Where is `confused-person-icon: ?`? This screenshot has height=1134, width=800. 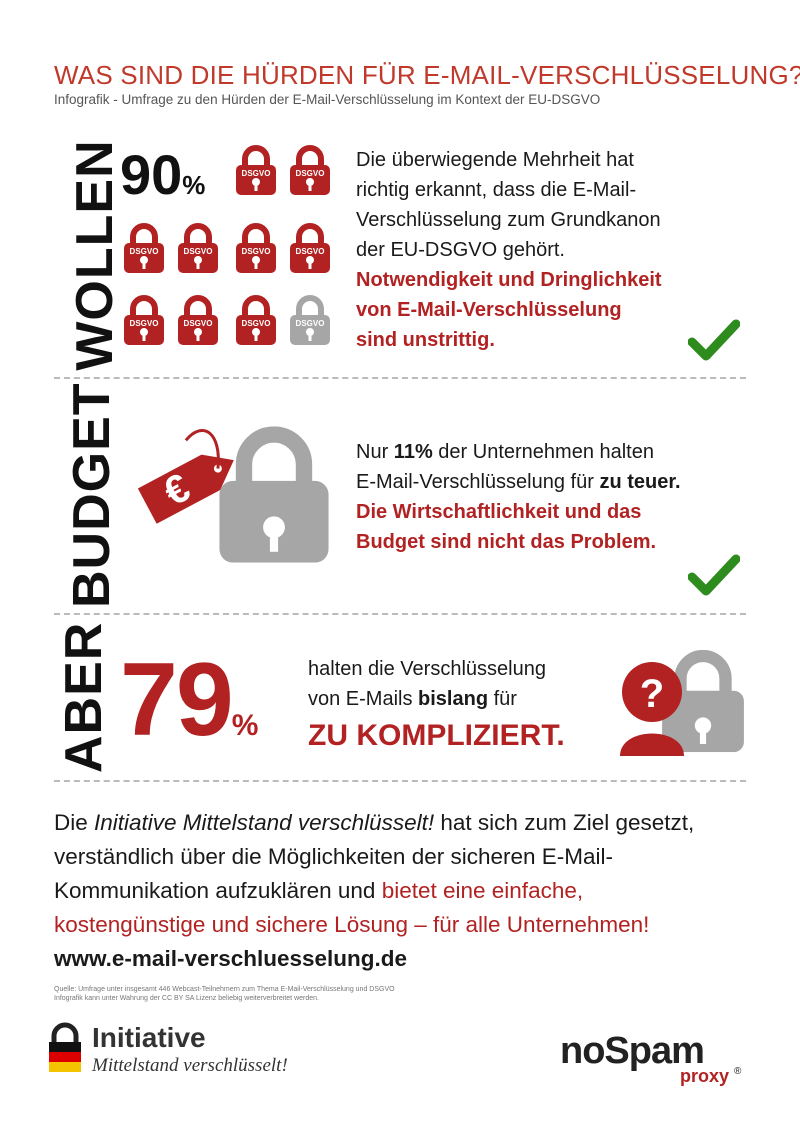 confused-person-icon: ? is located at coordinates (652, 709).